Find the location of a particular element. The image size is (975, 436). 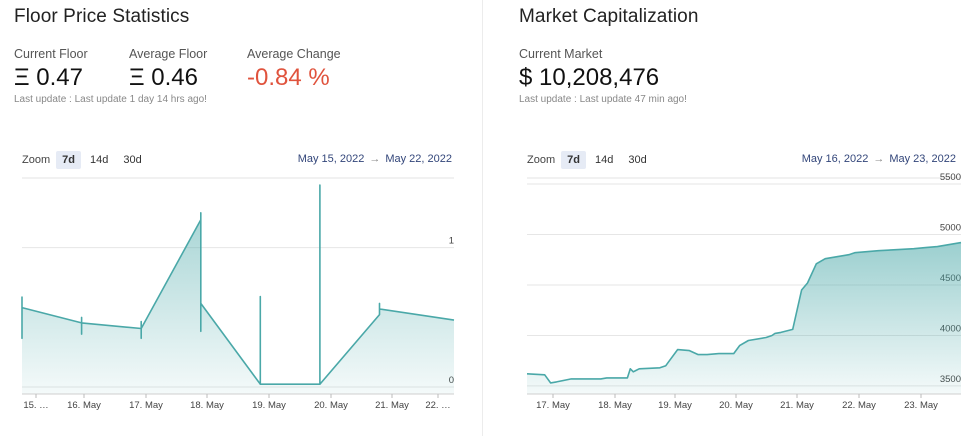

floor-zoom-label: Zoom is located at coordinates (36, 160).